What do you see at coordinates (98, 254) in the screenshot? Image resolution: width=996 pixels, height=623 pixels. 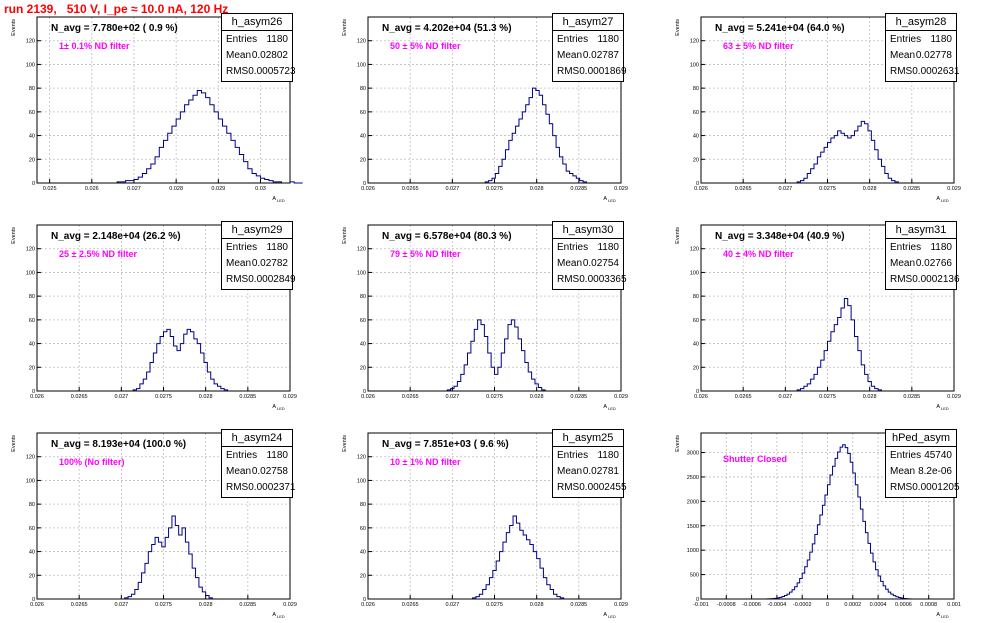 I see `filter-note: 25 ± 2.5% ND filter` at bounding box center [98, 254].